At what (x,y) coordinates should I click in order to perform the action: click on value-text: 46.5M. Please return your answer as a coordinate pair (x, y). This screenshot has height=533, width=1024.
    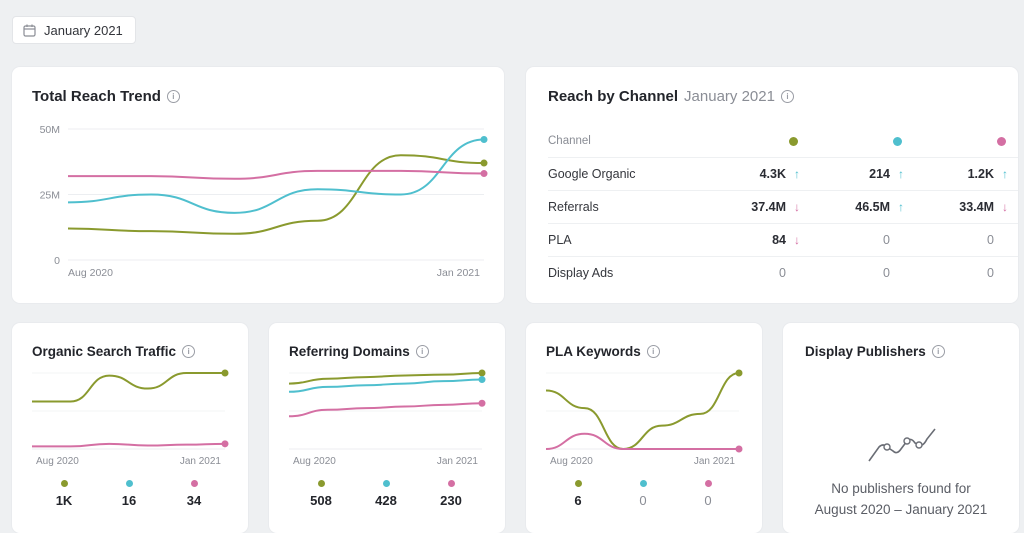
    Looking at the image, I should click on (872, 207).